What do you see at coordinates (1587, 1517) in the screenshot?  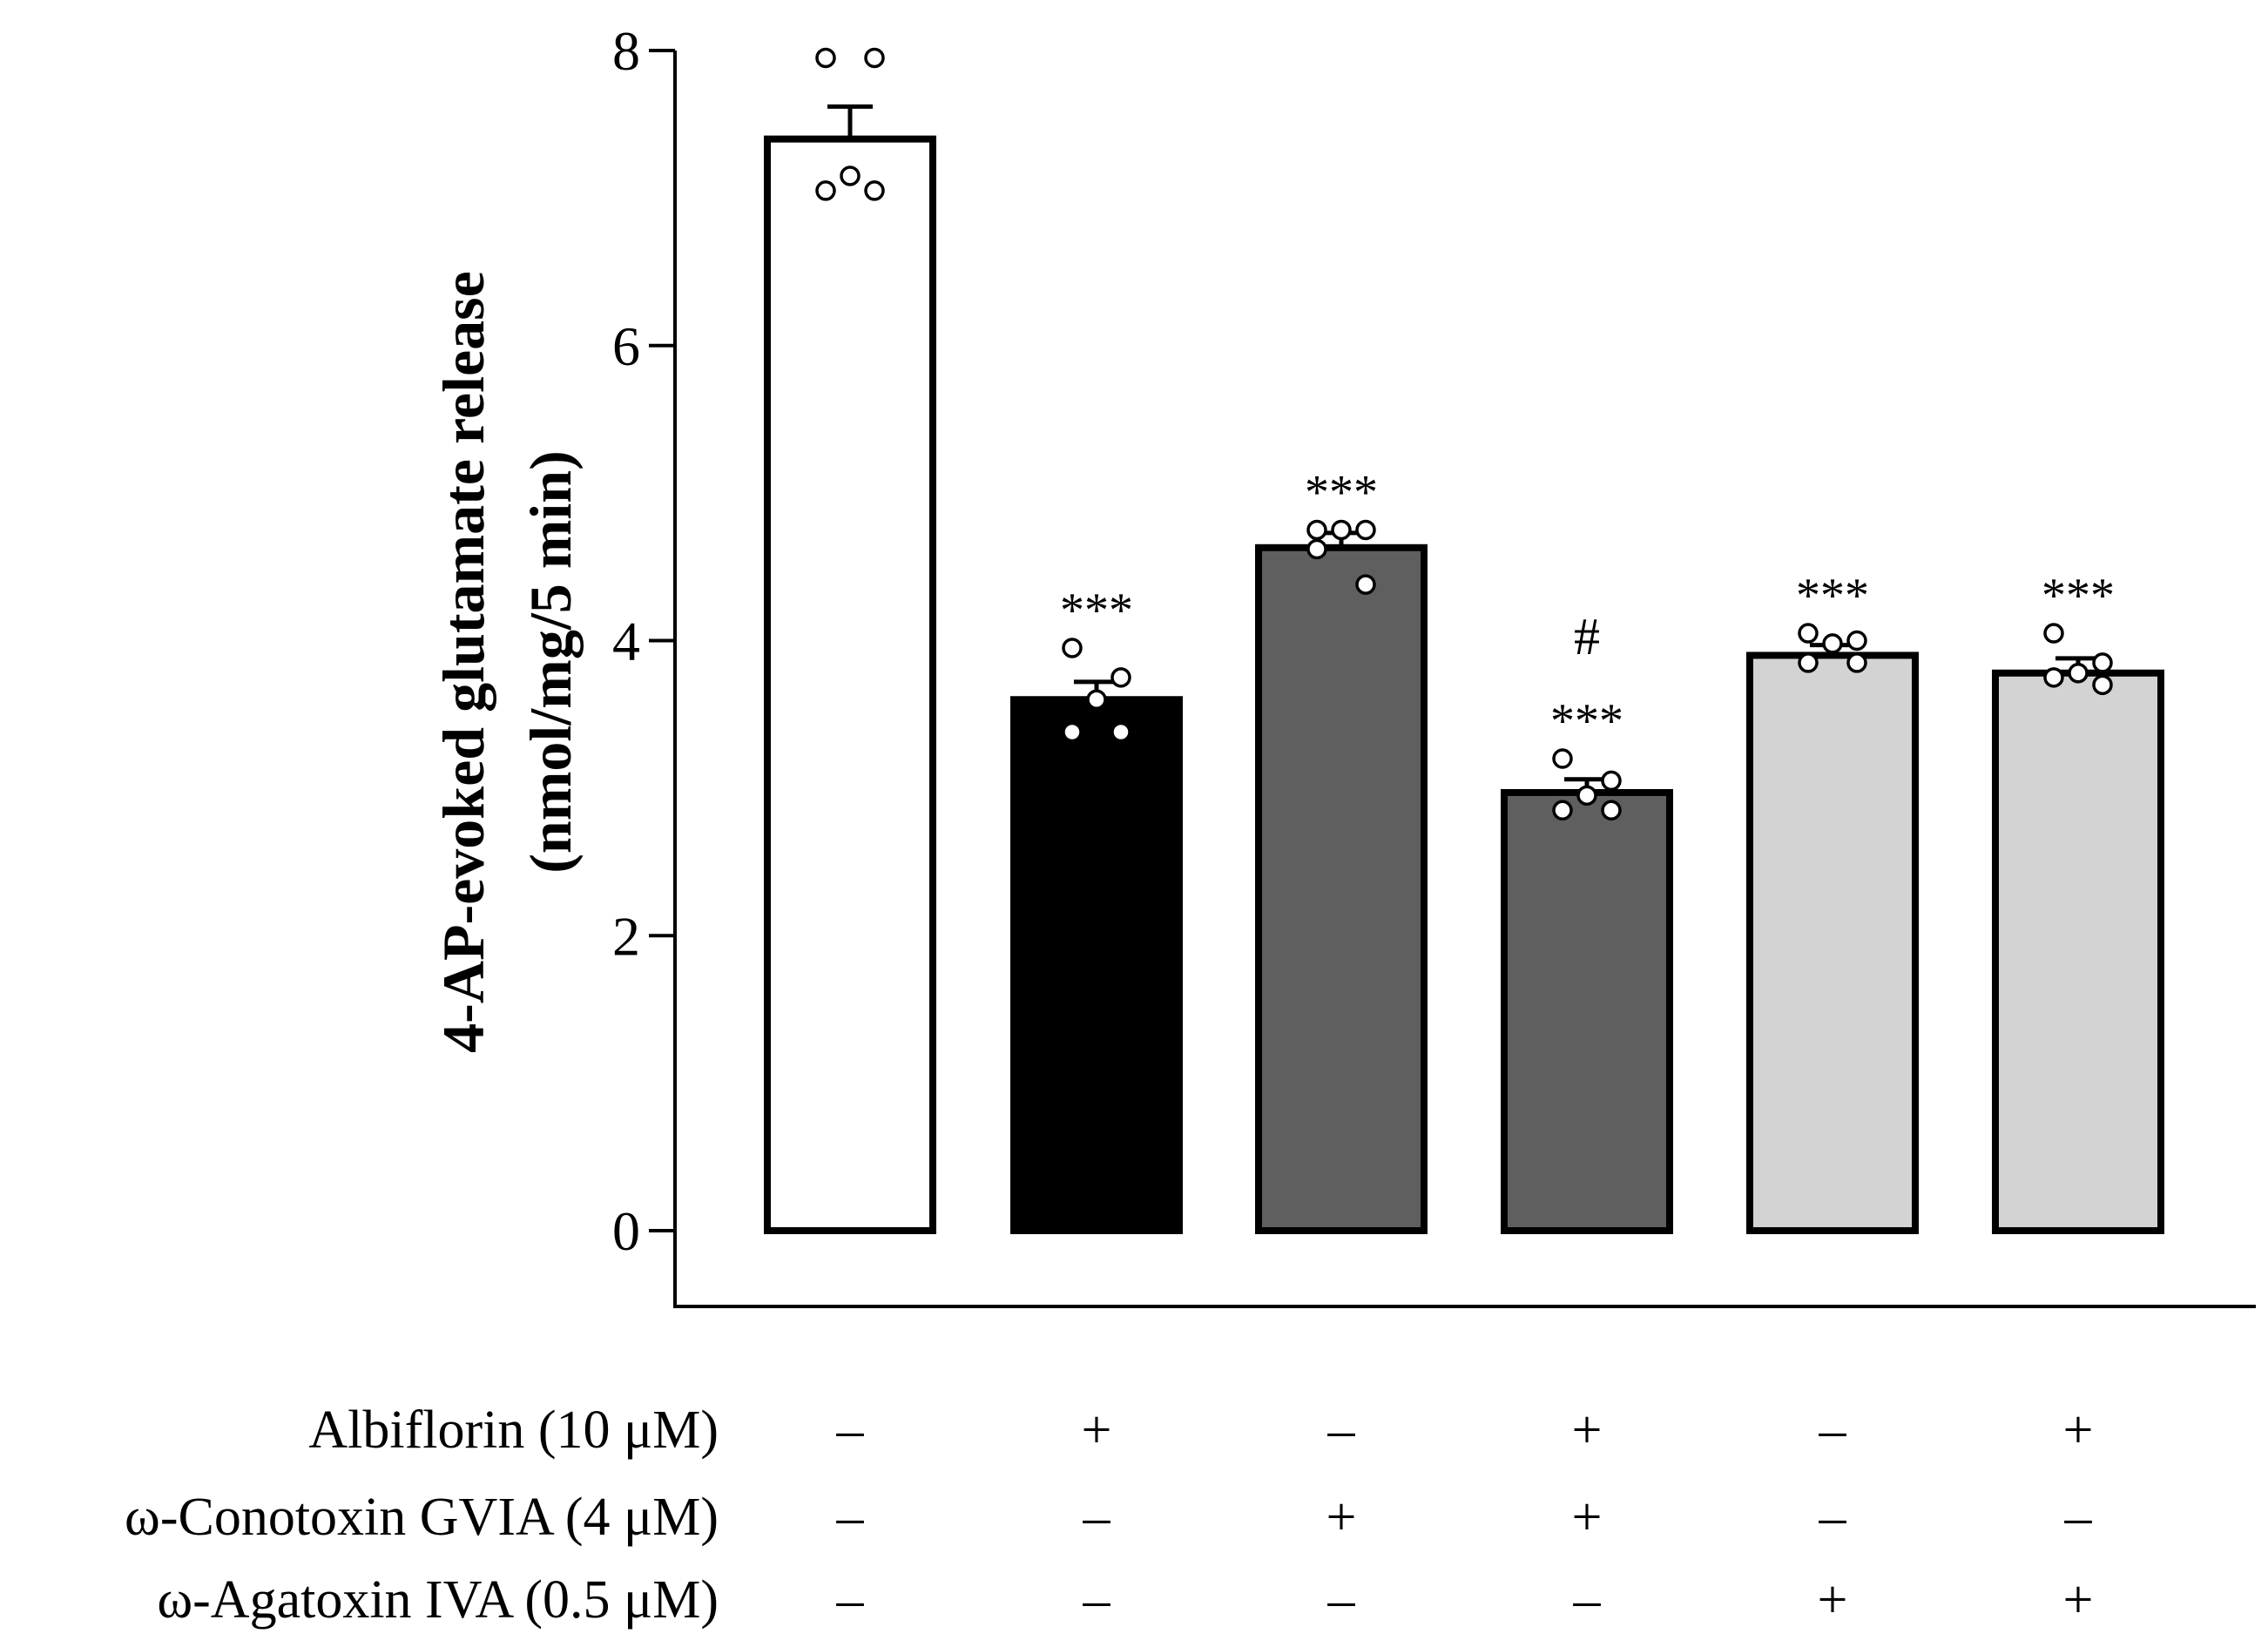 I see `treatment-sign-r2-c4: +` at bounding box center [1587, 1517].